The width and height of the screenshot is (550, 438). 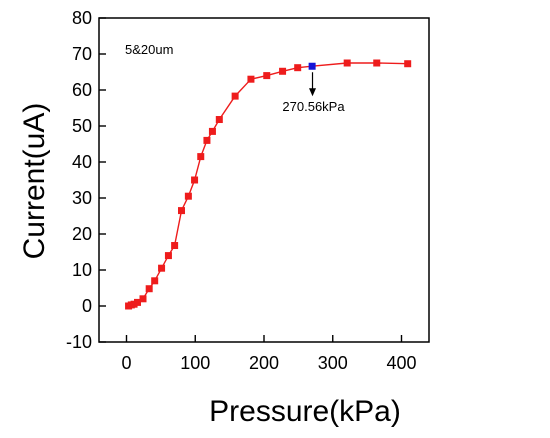 I want to click on x-tick-label: 0, so click(x=126, y=363).